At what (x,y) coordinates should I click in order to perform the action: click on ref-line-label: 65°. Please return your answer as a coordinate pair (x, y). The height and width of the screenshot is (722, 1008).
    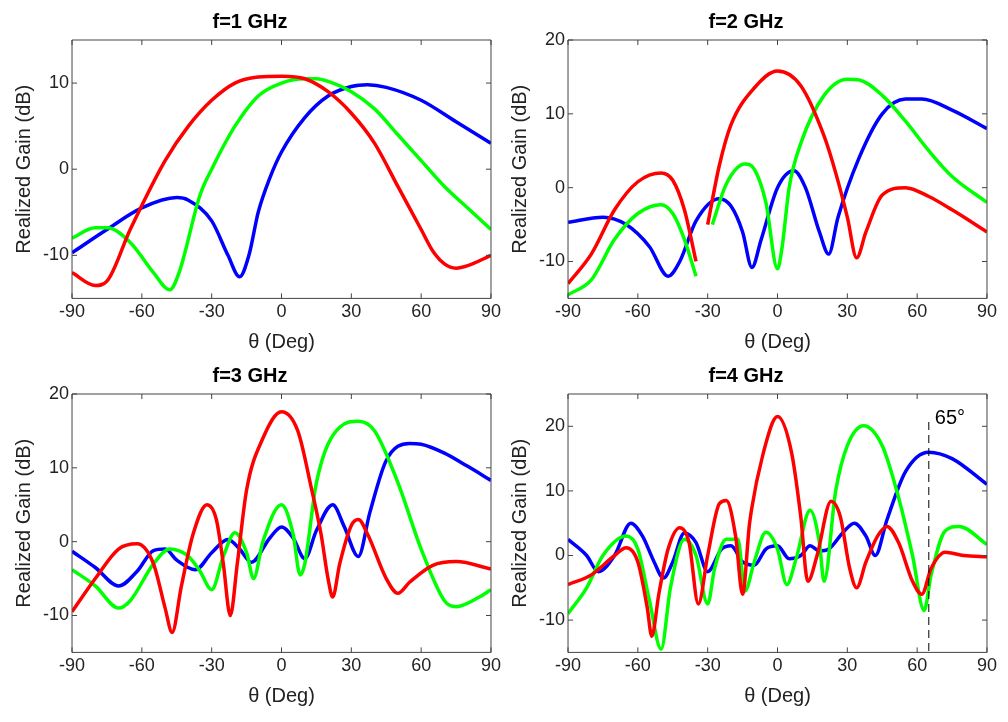
    Looking at the image, I should click on (950, 416).